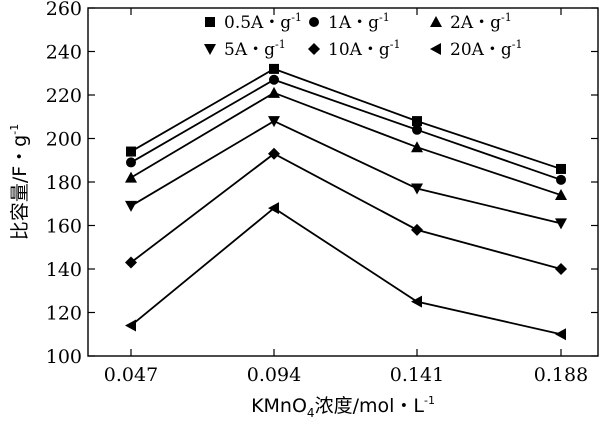 This screenshot has width=600, height=427. What do you see at coordinates (64, 314) in the screenshot?
I see `y-tick-label: 120` at bounding box center [64, 314].